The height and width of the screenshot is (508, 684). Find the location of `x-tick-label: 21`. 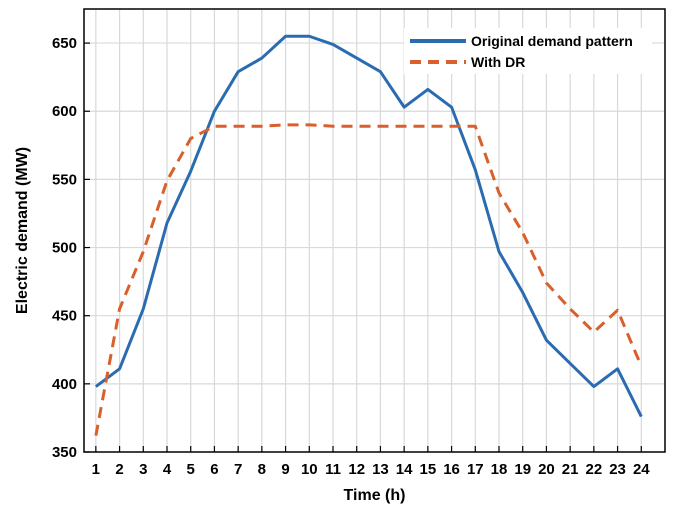

x-tick-label: 21 is located at coordinates (570, 469).